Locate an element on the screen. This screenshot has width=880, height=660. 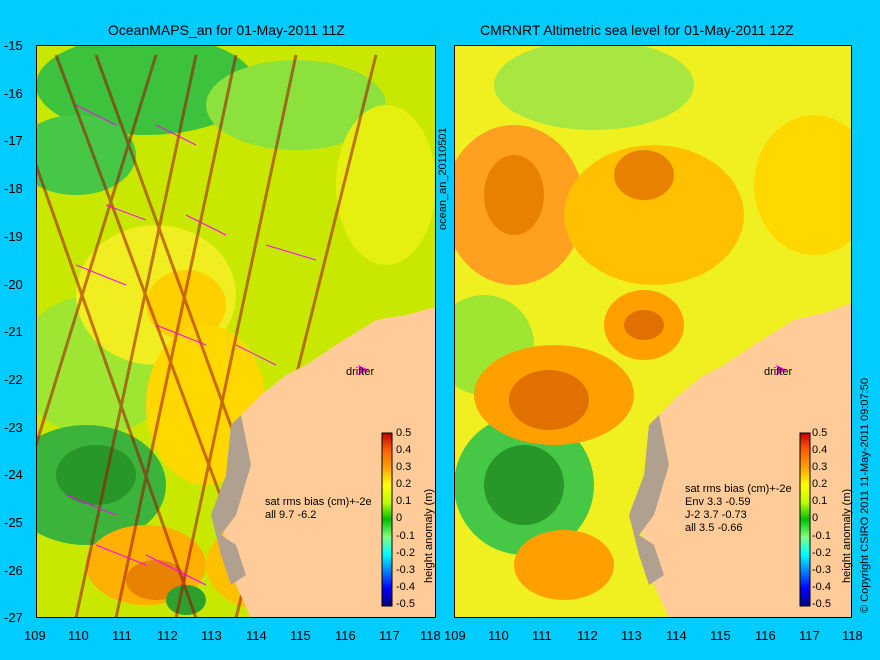
lat-tick: -24 is located at coordinates (13, 474).